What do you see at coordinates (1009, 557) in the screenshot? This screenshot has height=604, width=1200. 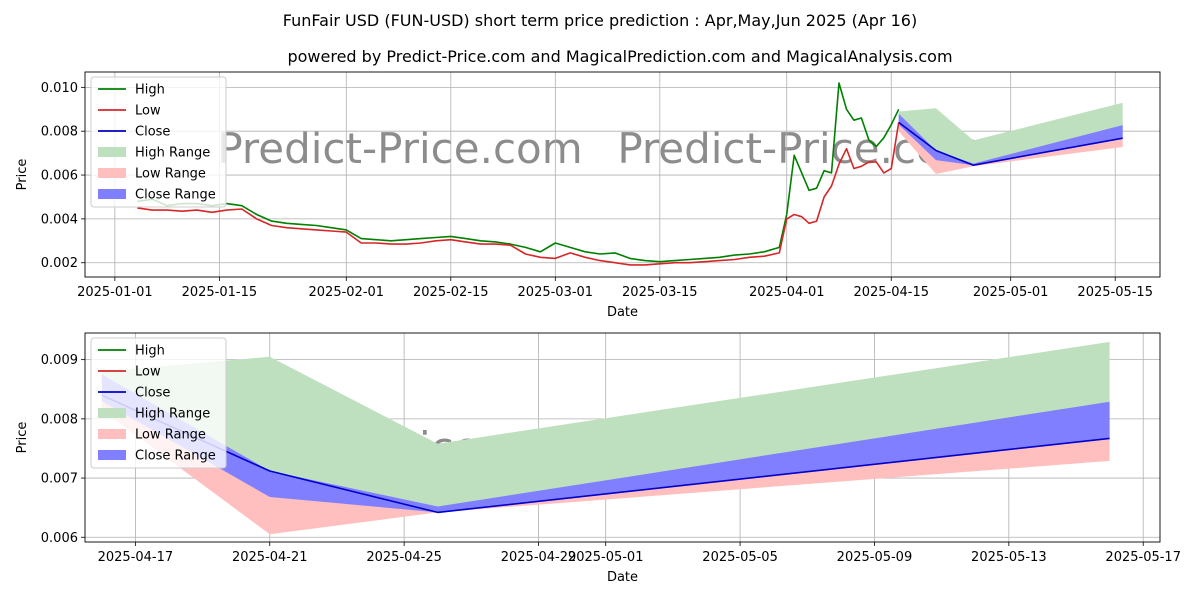 I see `x-tick-label: 2025-05-13` at bounding box center [1009, 557].